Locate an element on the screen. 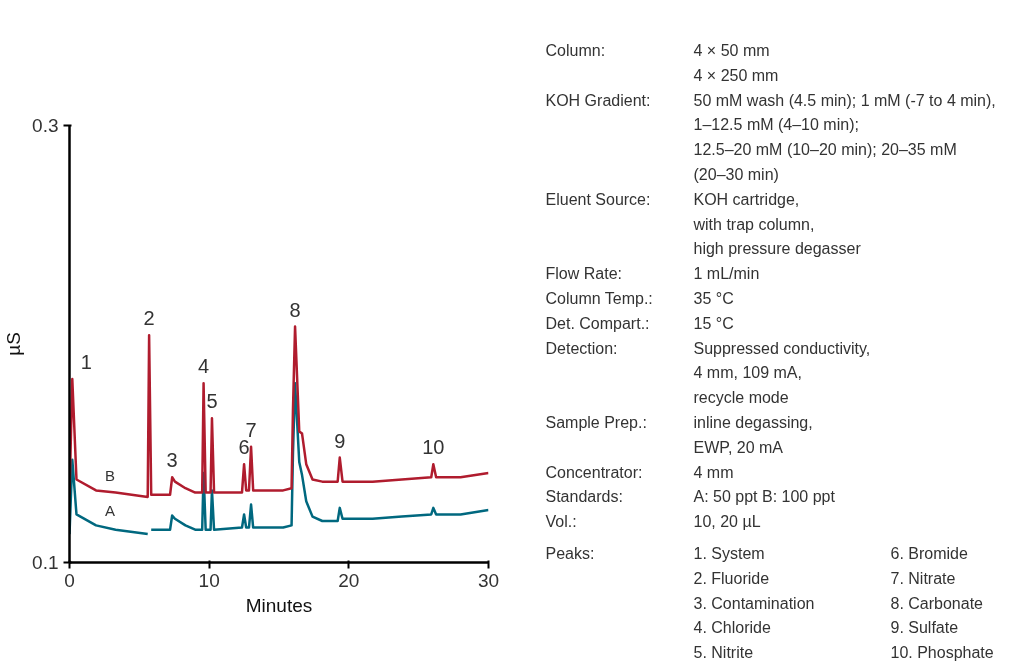 Image resolution: width=1026 pixels, height=665 pixels. text: Detection: is located at coordinates (581, 348).